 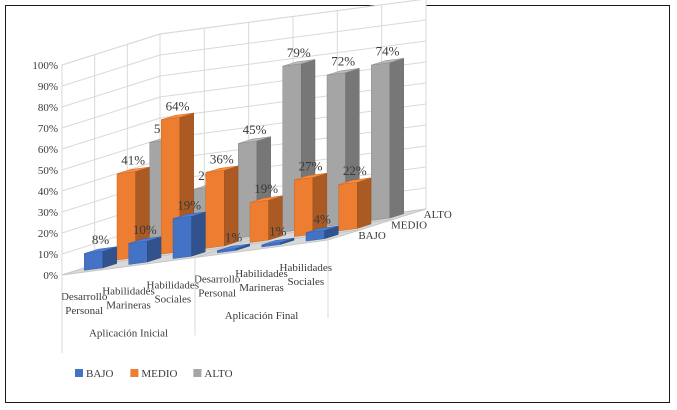 I want to click on y-tick-label: 90%, so click(x=48, y=87).